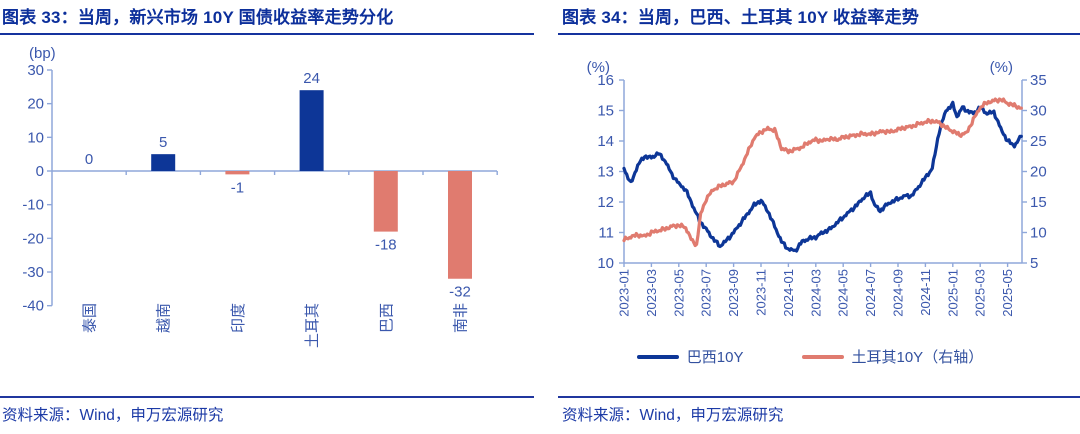 Image resolution: width=1080 pixels, height=434 pixels. Describe the element at coordinates (605, 80) in the screenshot. I see `left-y-tick-label: 16` at that location.